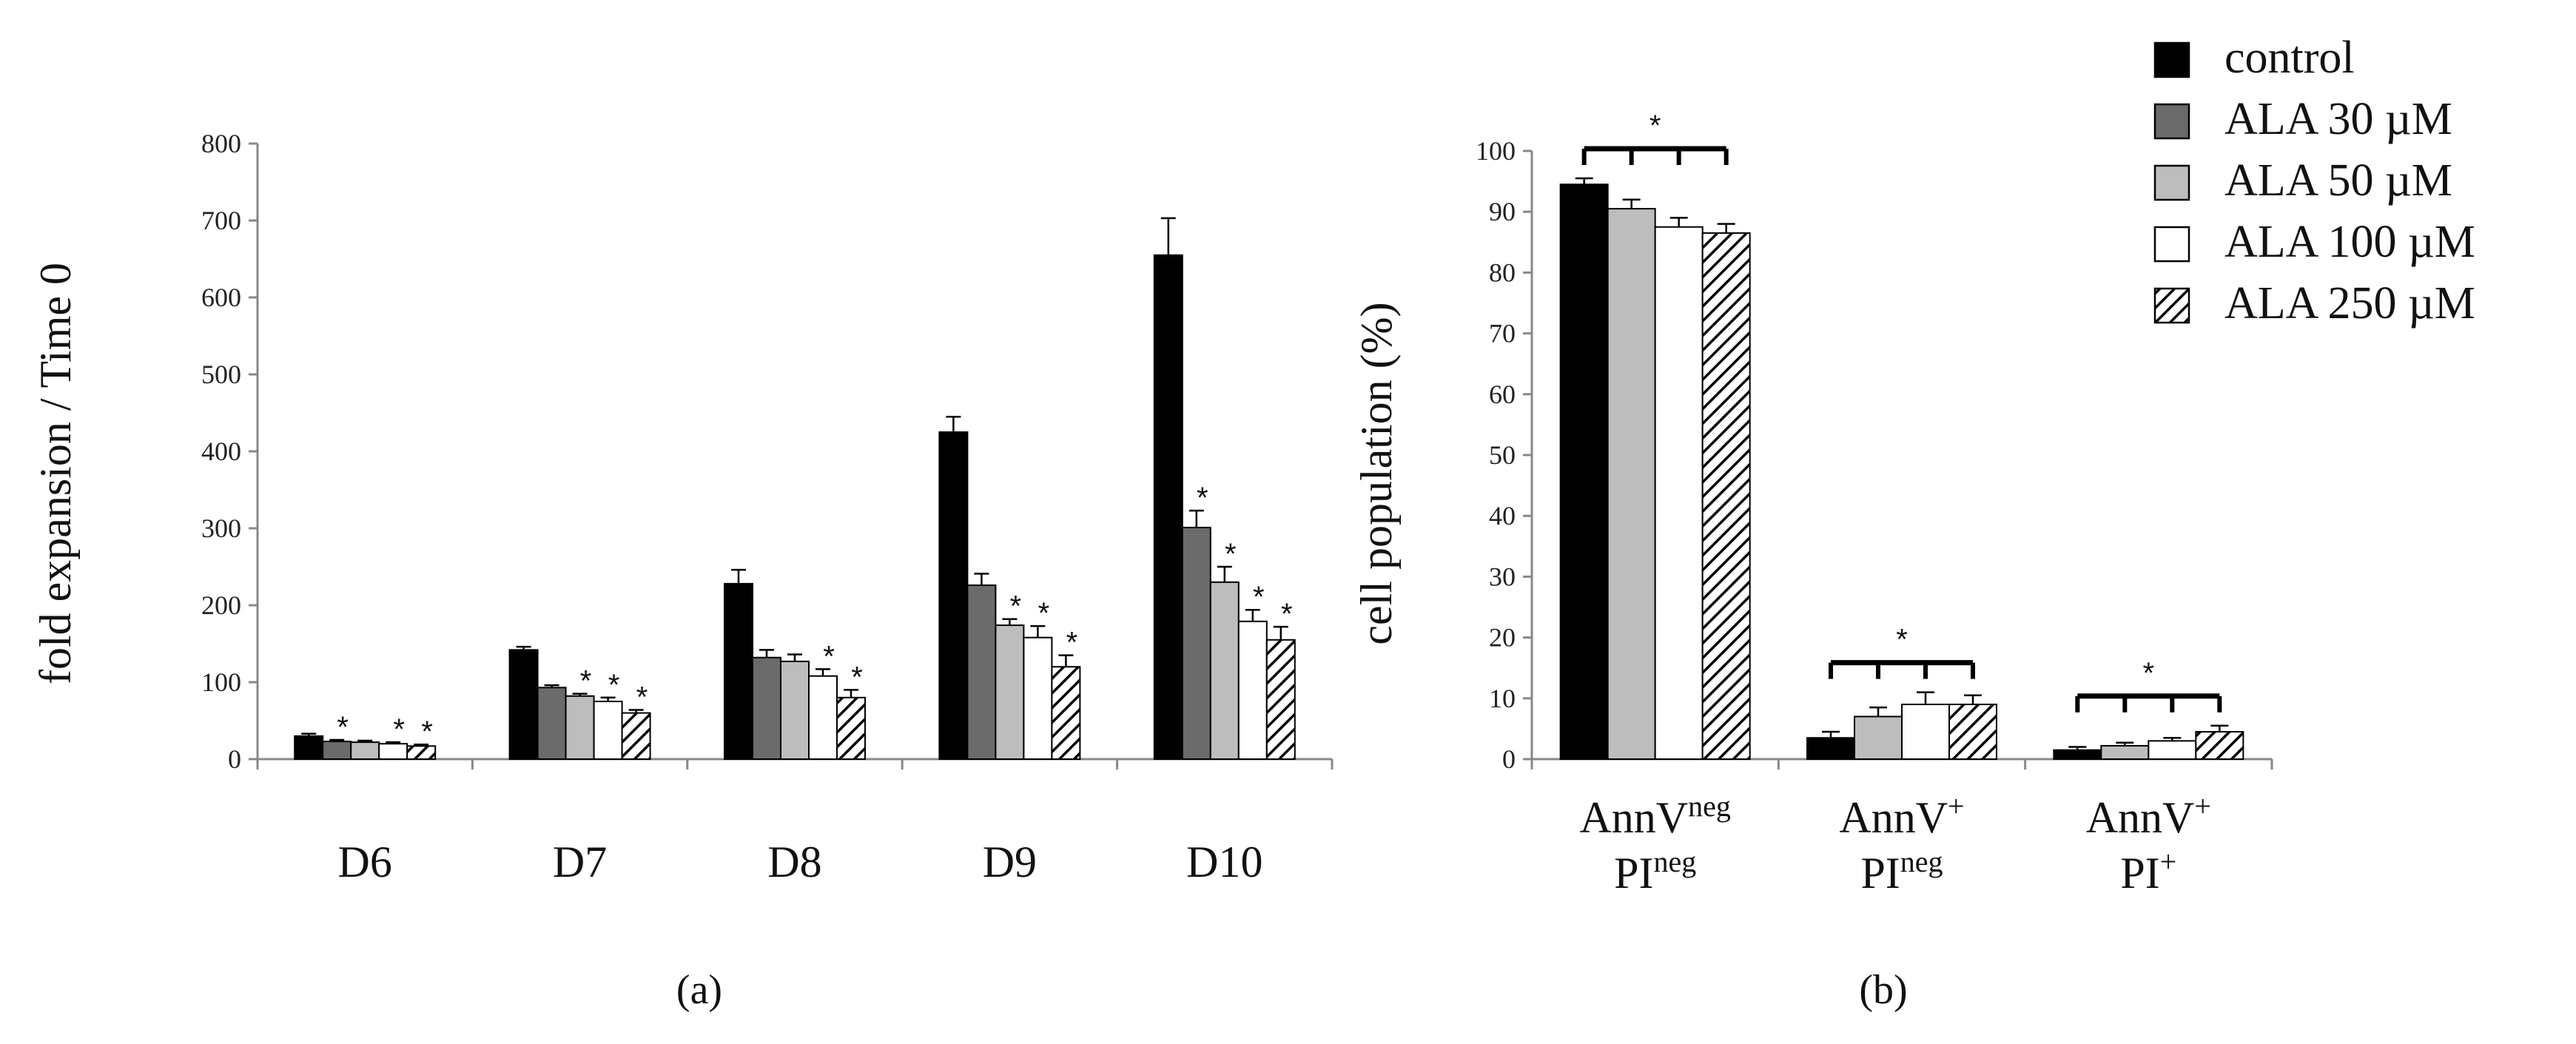 The height and width of the screenshot is (1044, 2576). Describe the element at coordinates (2171, 244) in the screenshot. I see `legend-swatch-ala100` at that location.